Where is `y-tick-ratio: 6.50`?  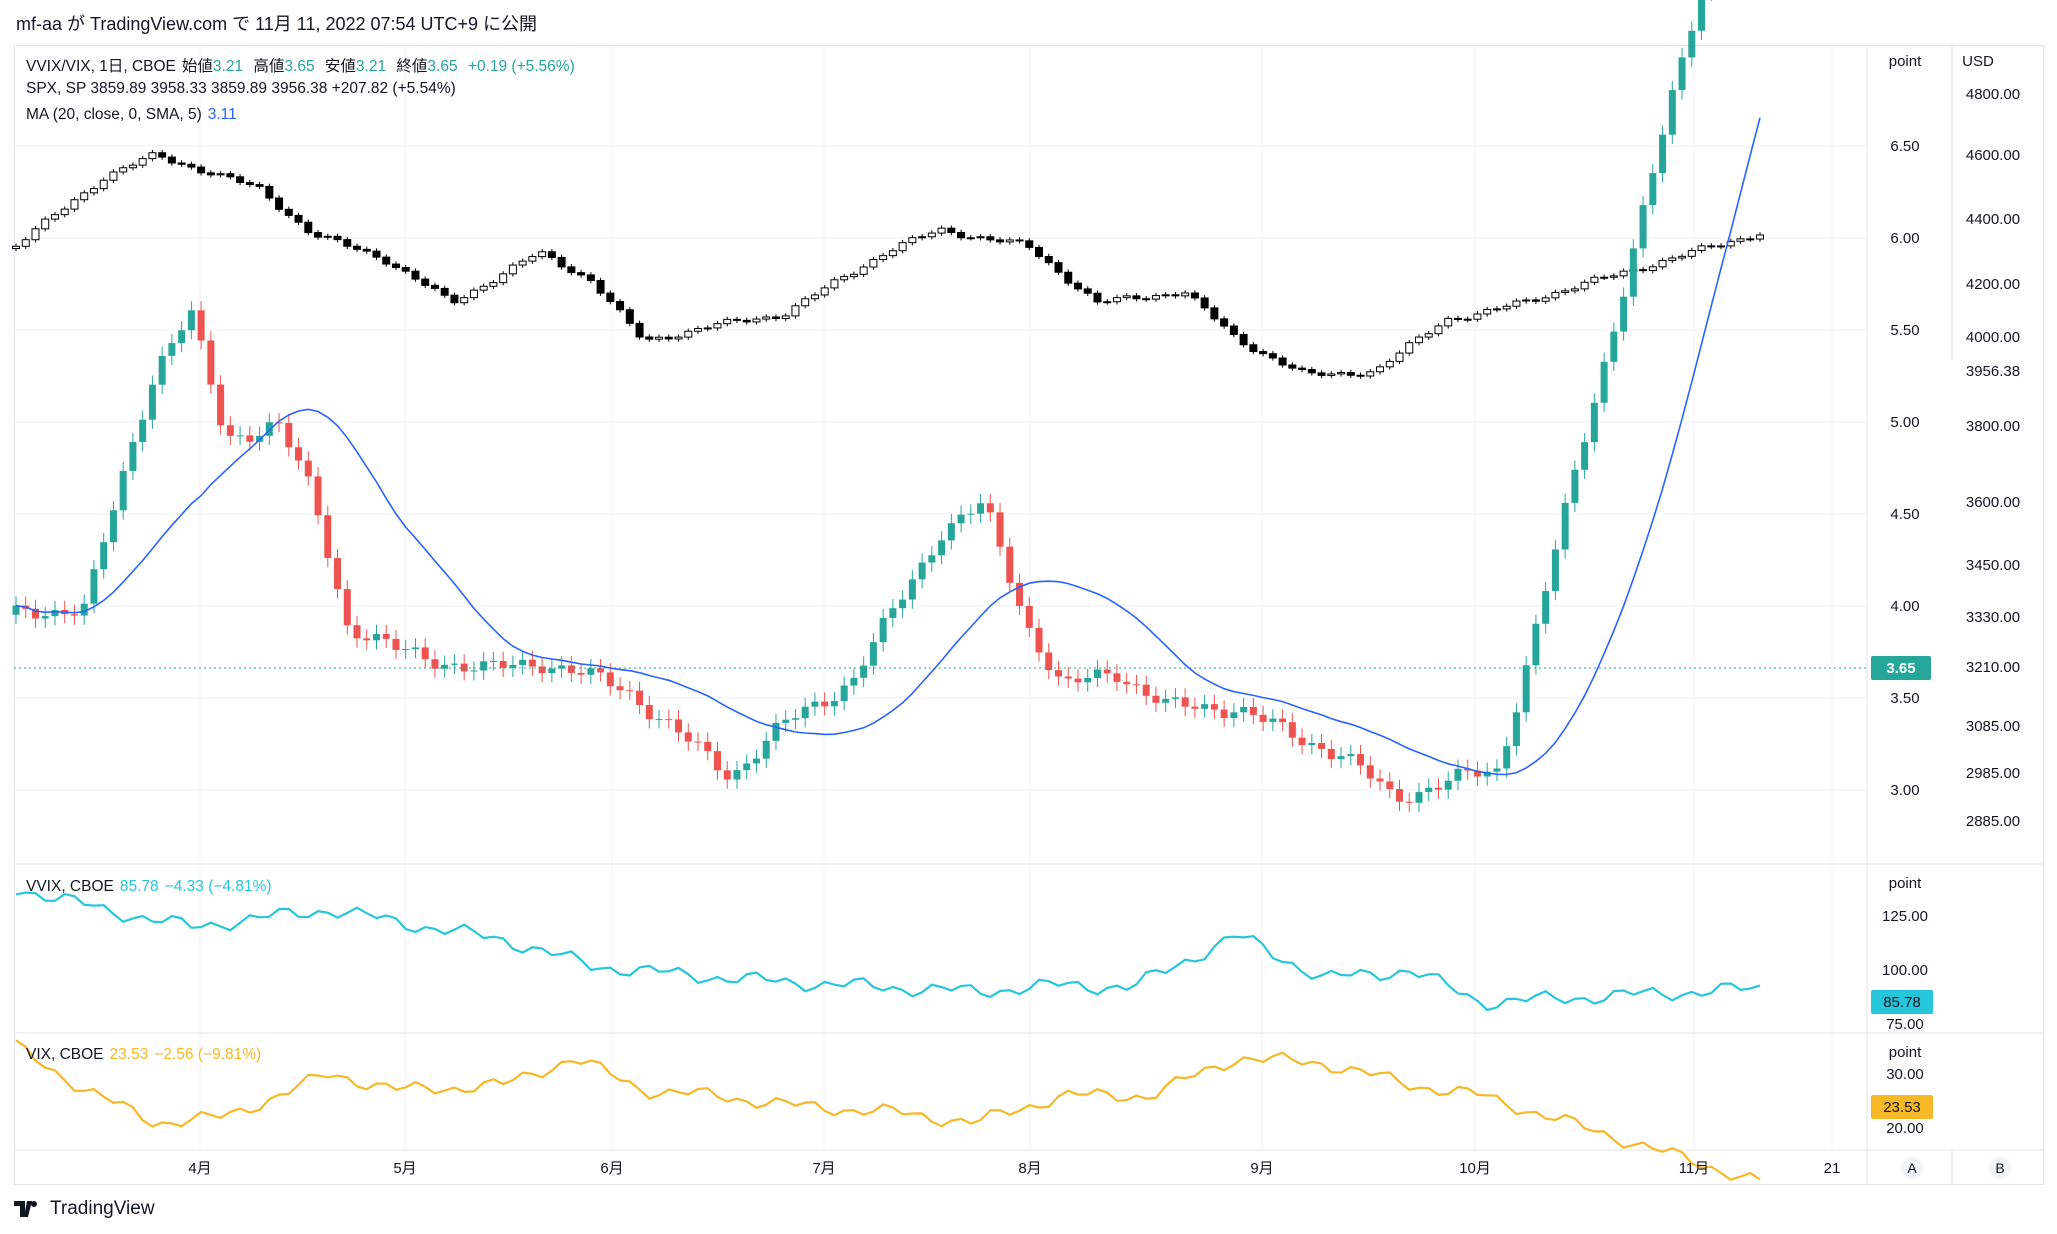
y-tick-ratio: 6.50 is located at coordinates (1904, 146).